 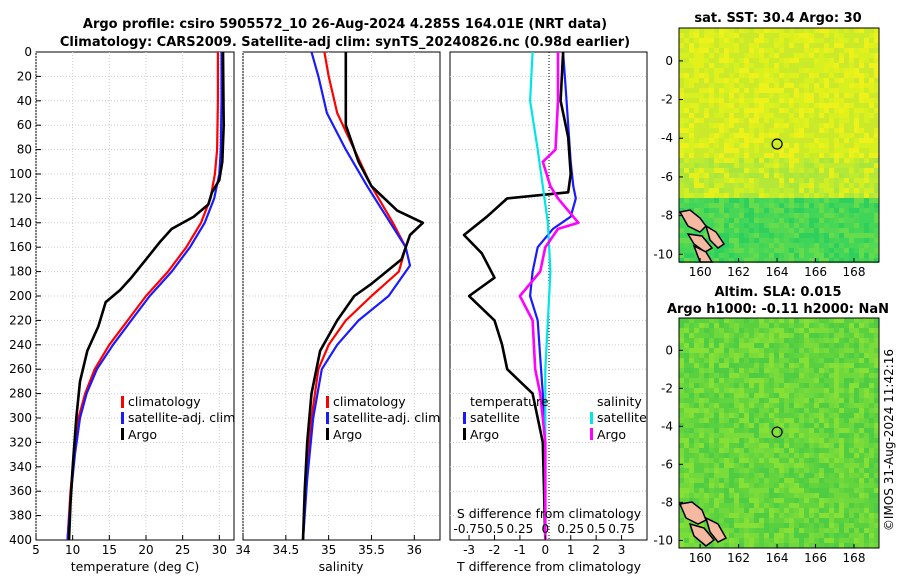 I want to click on lat-tick-label: 0, so click(x=669, y=350).